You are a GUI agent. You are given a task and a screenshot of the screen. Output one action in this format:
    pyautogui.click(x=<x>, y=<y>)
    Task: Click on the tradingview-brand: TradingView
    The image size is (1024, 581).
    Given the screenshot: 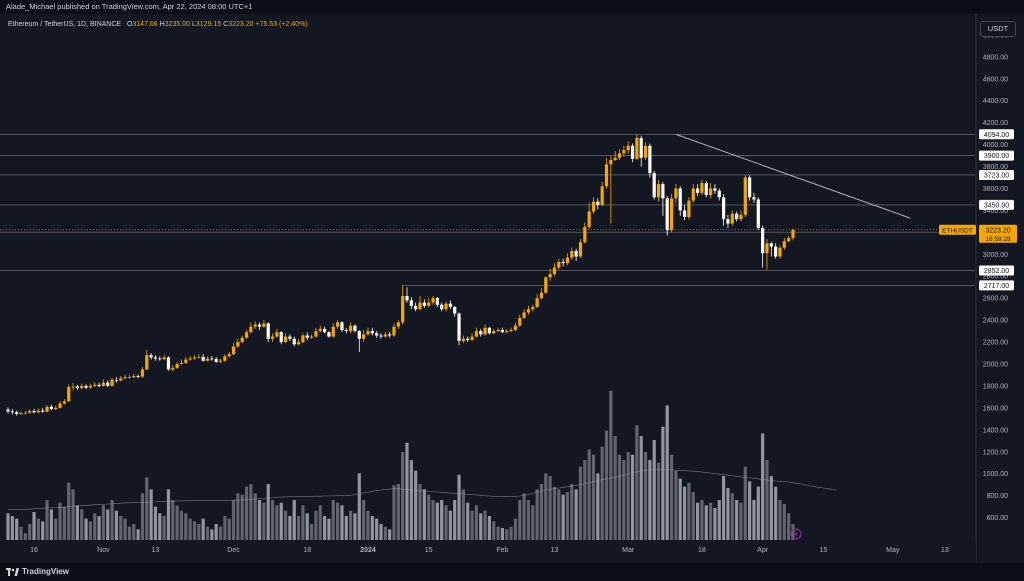 What is the action you would take?
    pyautogui.click(x=45, y=571)
    